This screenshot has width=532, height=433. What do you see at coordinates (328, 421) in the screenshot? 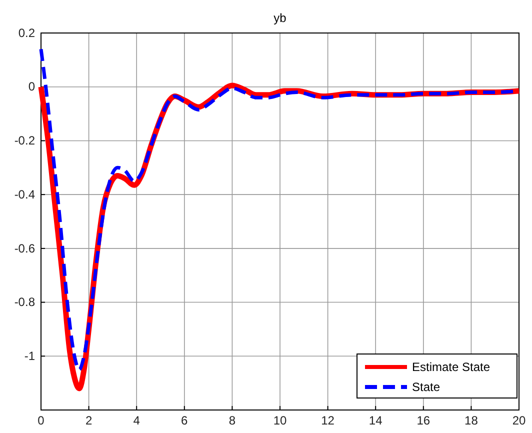
I see `x-tick-label: 12` at bounding box center [328, 421].